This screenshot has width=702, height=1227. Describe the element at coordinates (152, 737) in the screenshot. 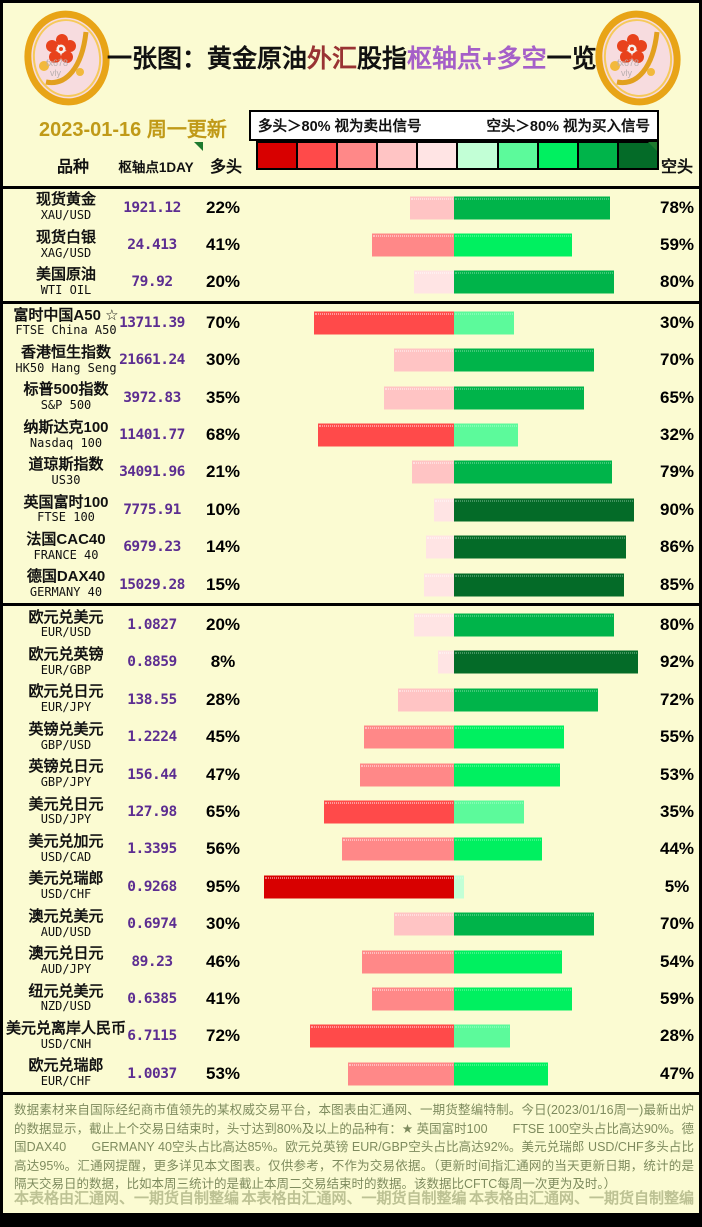

I see `pivot-value: 1.2224` at that location.